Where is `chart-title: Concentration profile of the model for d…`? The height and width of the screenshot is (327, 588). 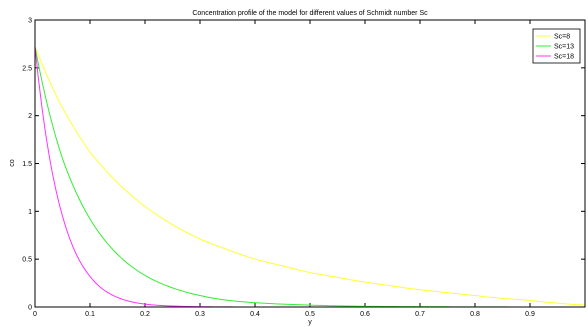 chart-title: Concentration profile of the model for d… is located at coordinates (310, 13).